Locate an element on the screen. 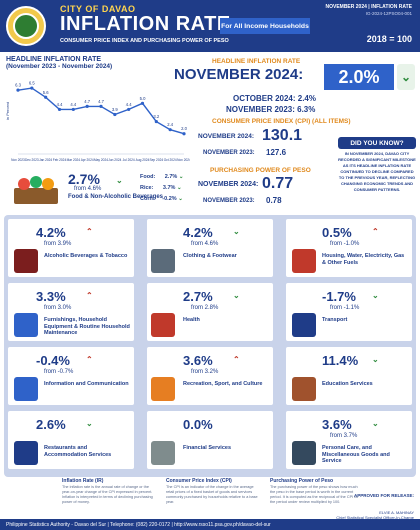 The height and width of the screenshot is (530, 420). washing-machine-icon is located at coordinates (26, 325).